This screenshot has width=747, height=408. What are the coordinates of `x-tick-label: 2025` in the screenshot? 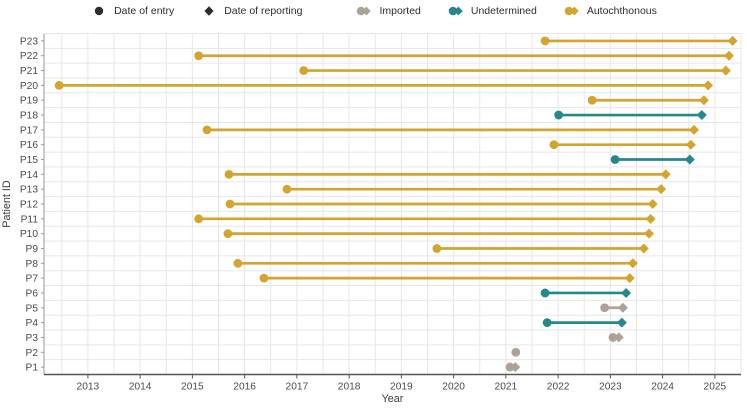 It's located at (715, 387).